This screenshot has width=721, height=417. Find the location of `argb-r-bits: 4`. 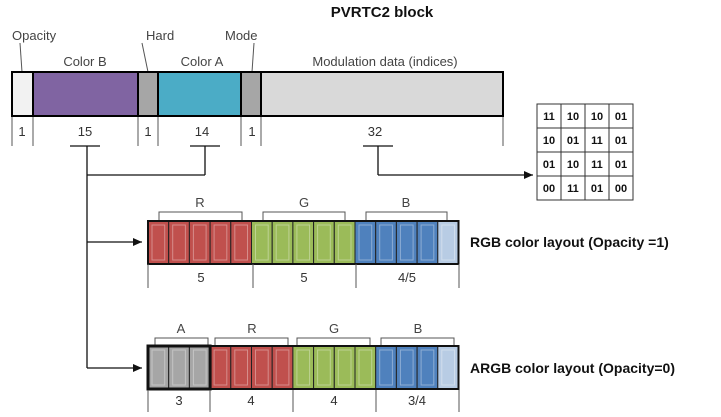

argb-r-bits: 4 is located at coordinates (250, 400).